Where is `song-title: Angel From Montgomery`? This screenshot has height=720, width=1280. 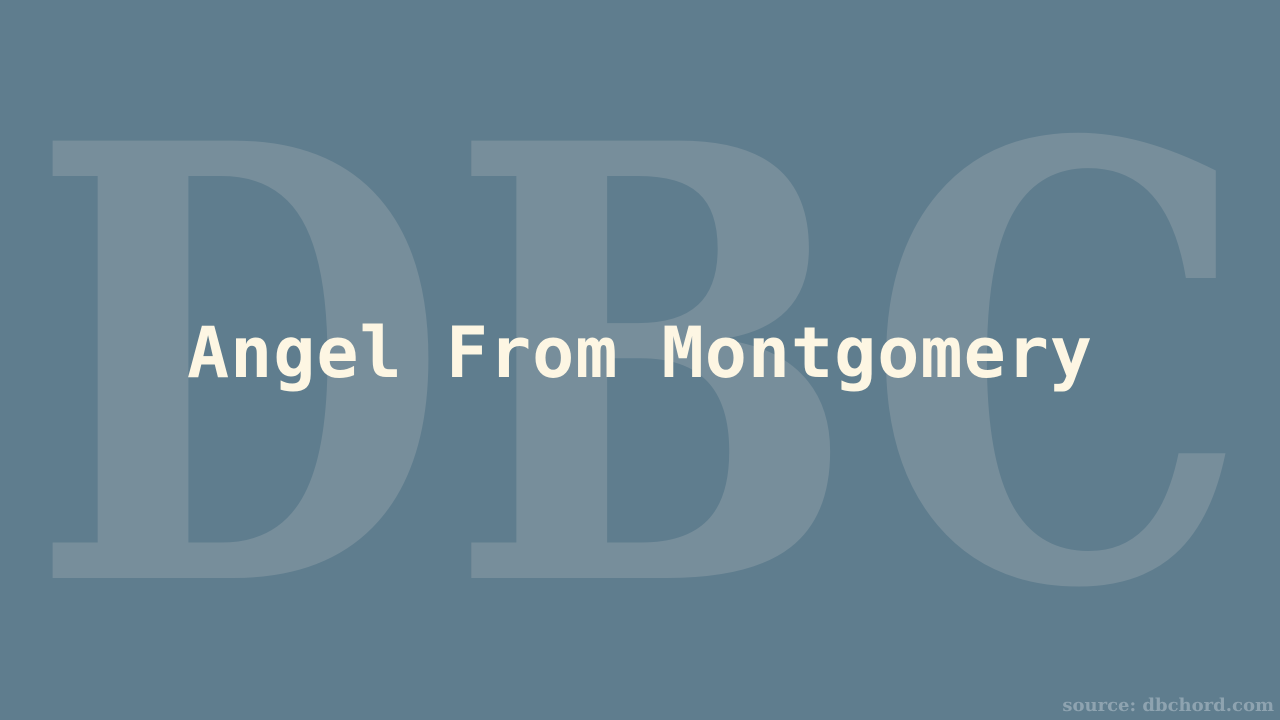 song-title: Angel From Montgomery is located at coordinates (639, 353).